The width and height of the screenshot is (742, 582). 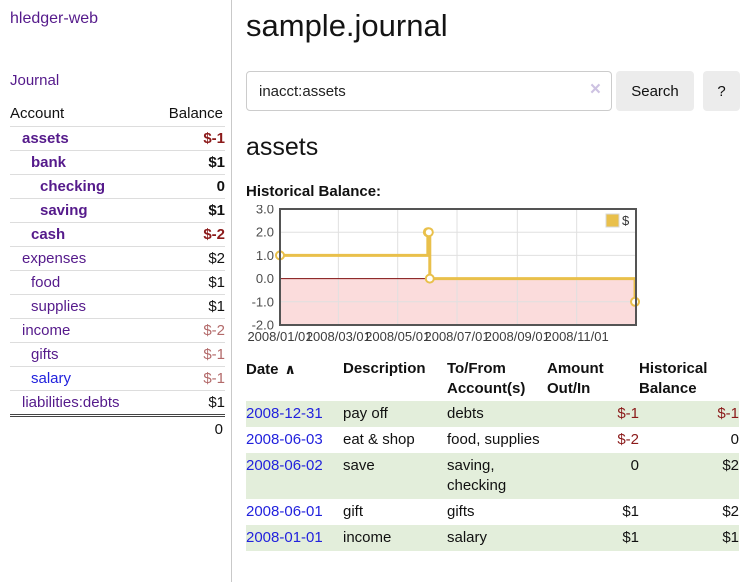 What do you see at coordinates (81, 138) in the screenshot?
I see `account-name-cell: assets` at bounding box center [81, 138].